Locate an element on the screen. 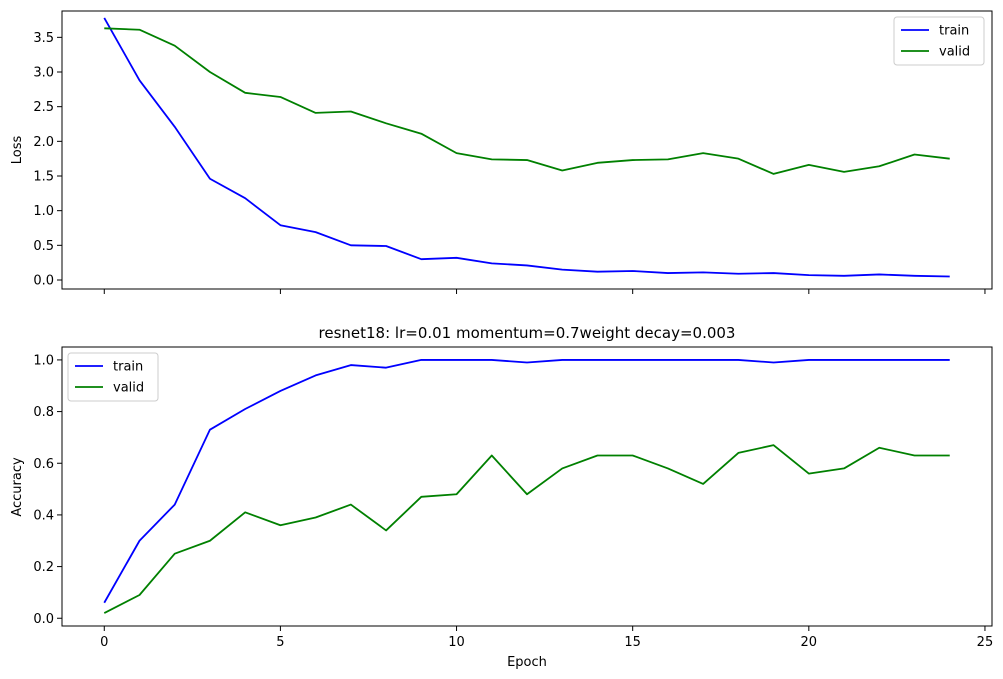 The image size is (1003, 679). x-tick-label: 25 is located at coordinates (985, 642).